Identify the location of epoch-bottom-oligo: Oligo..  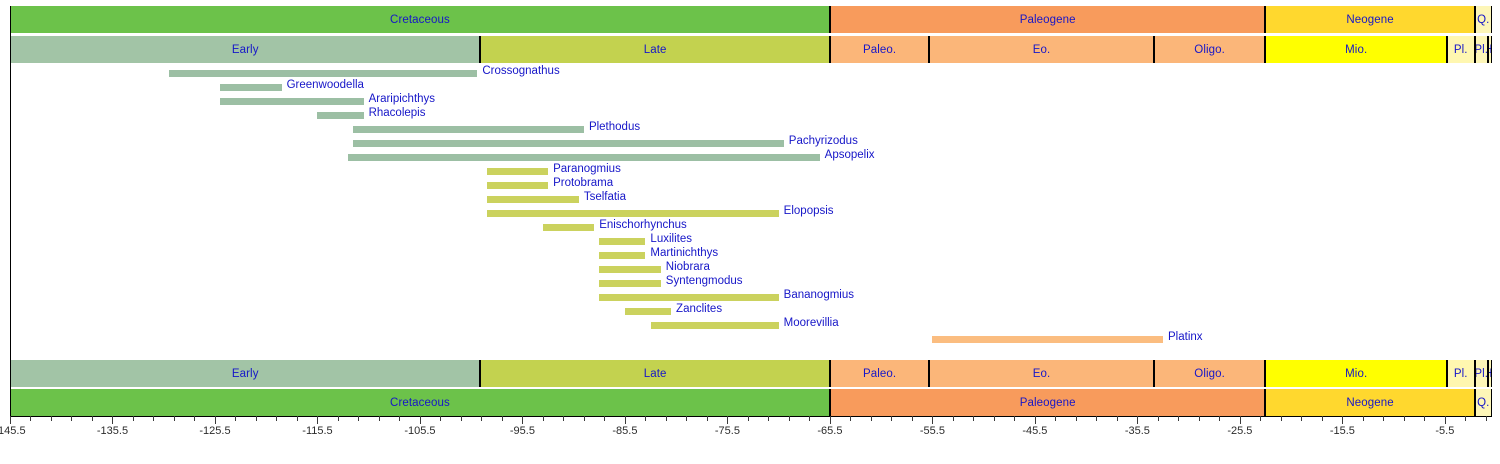
(1209, 373).